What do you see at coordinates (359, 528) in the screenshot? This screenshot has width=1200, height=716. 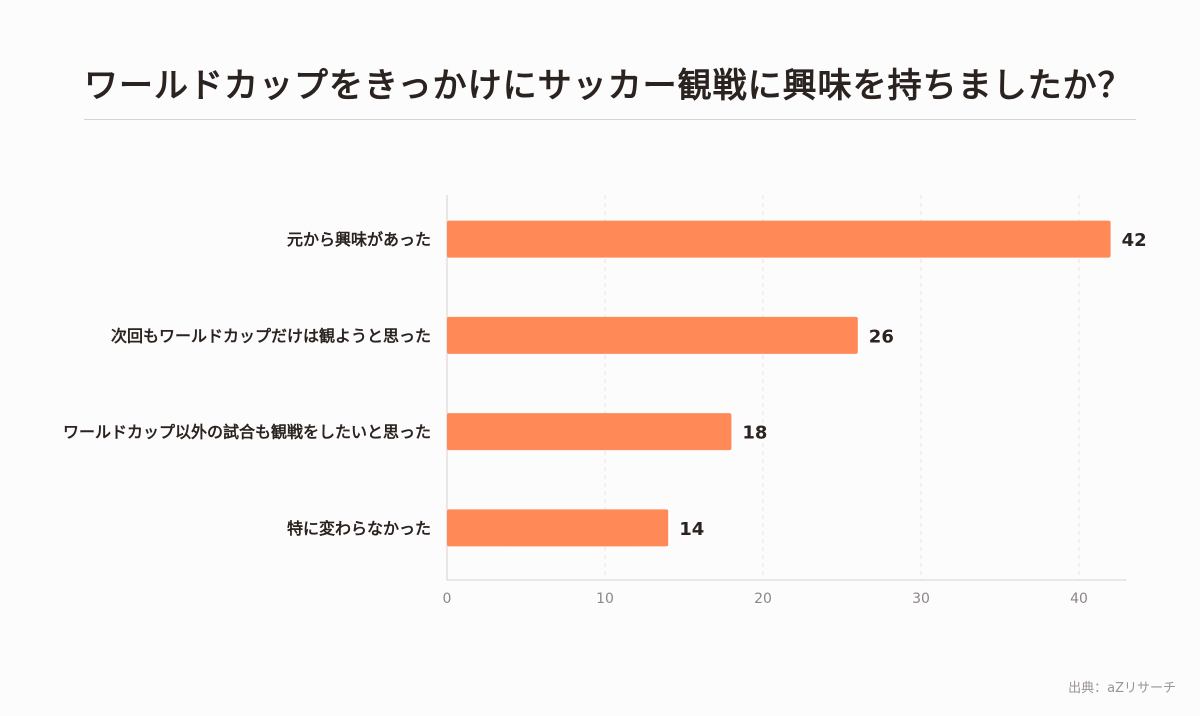 I see `category-label: 特に変わらなかった` at bounding box center [359, 528].